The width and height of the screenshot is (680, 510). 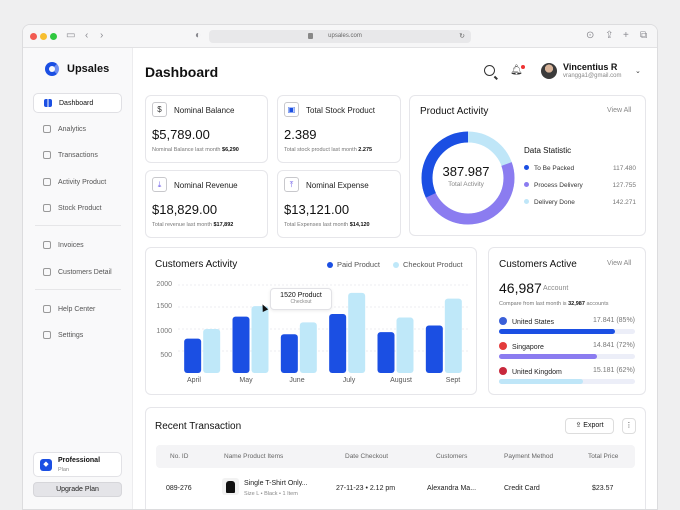 What do you see at coordinates (72, 129) in the screenshot?
I see `sidebar-item-label: Analytics` at bounding box center [72, 129].